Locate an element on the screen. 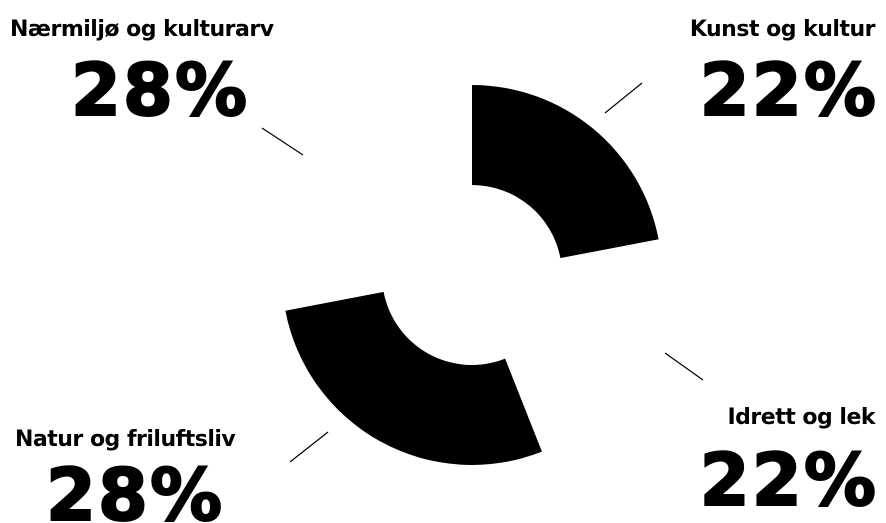 The image size is (886, 523). category-label: Idrett og lek is located at coordinates (801, 417).